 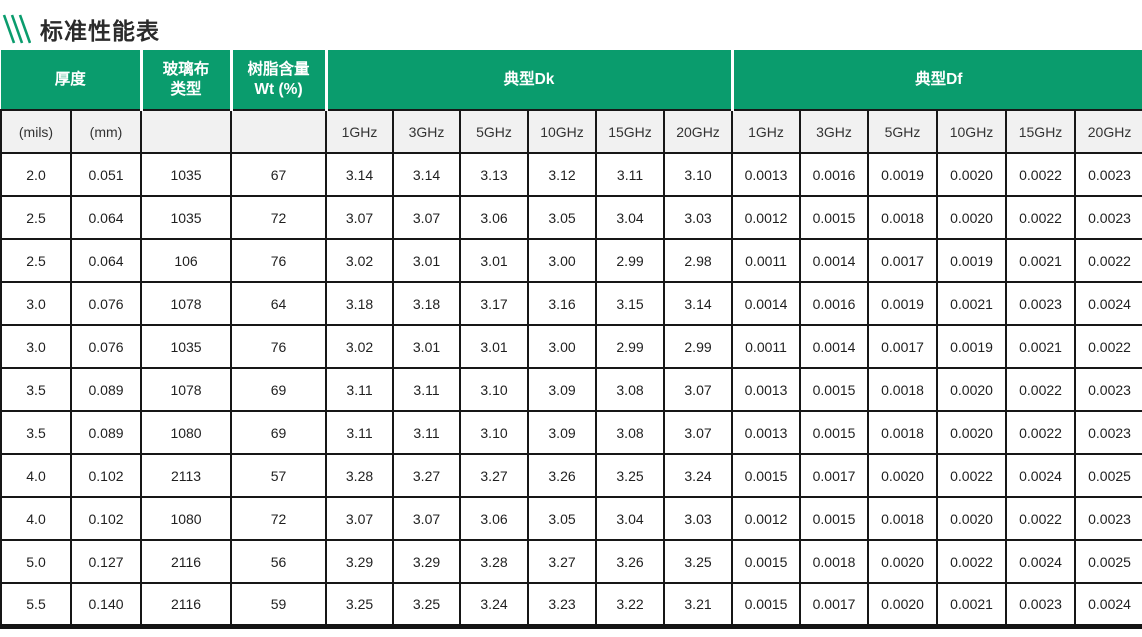 What do you see at coordinates (186, 432) in the screenshot?
I see `table-cell: 1080` at bounding box center [186, 432].